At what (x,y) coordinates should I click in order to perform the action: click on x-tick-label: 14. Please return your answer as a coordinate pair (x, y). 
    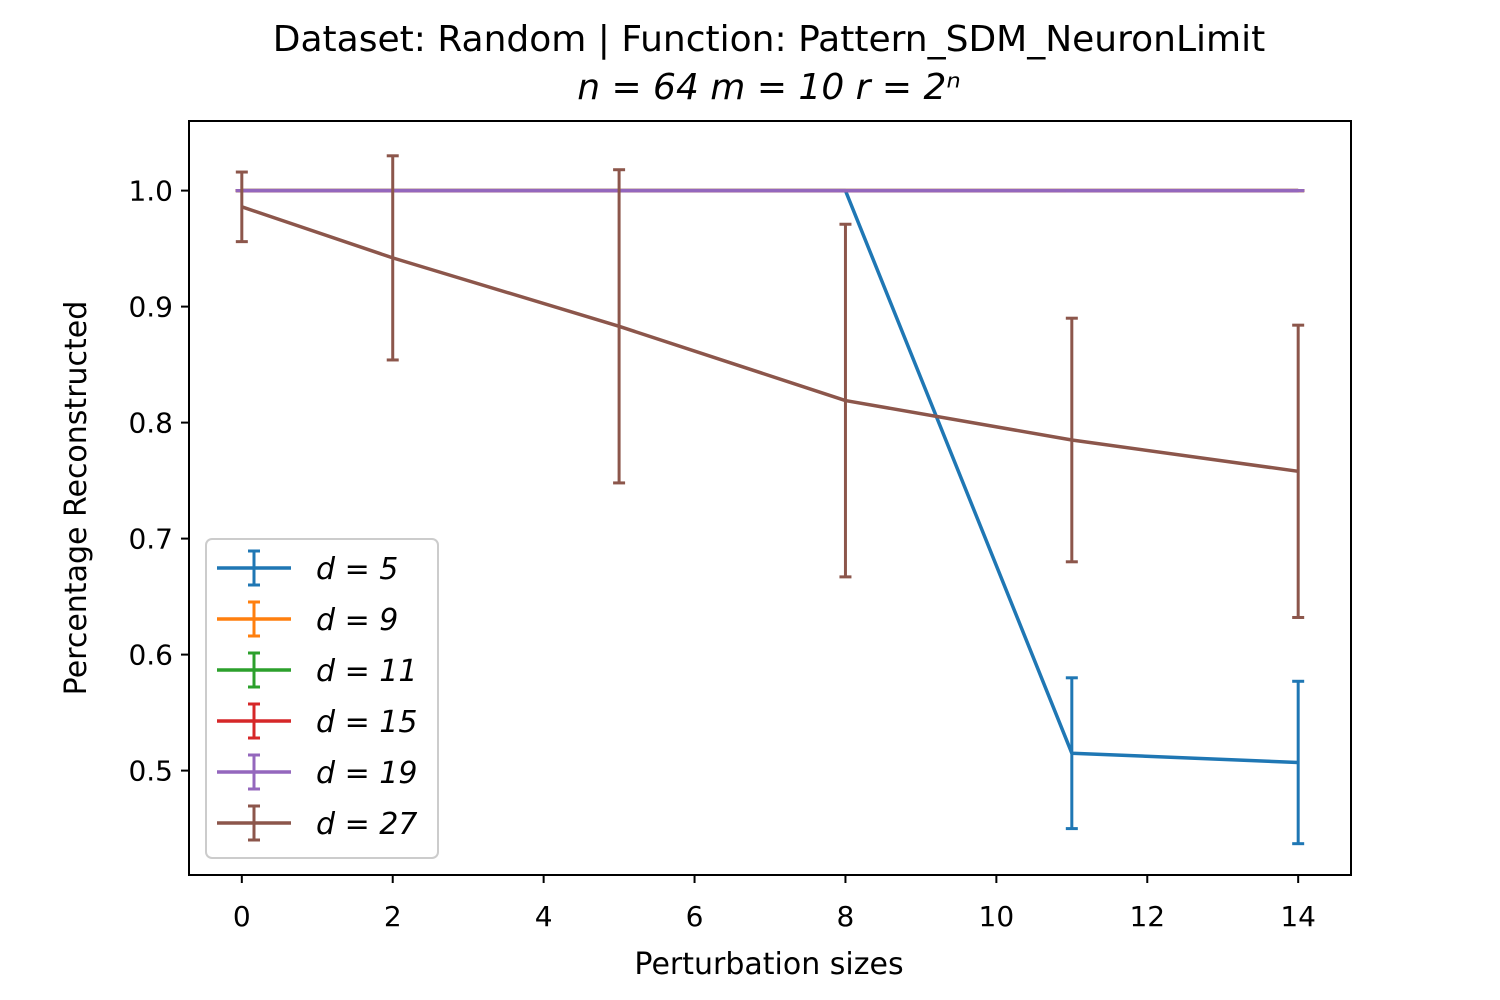
    Looking at the image, I should click on (1298, 916).